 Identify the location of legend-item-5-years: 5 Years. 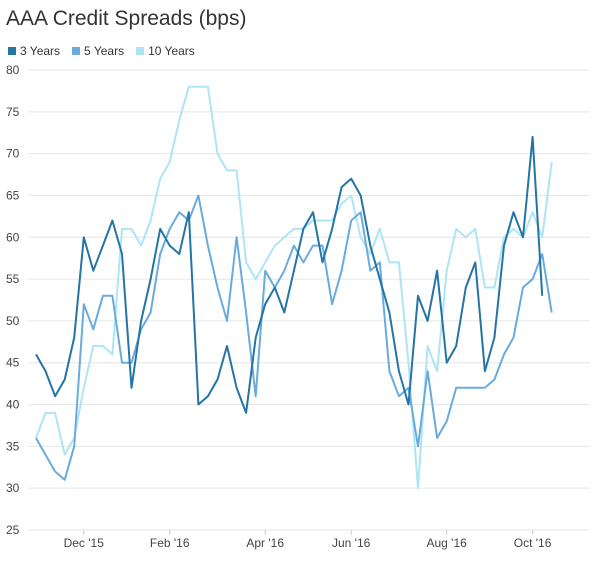
(98, 51).